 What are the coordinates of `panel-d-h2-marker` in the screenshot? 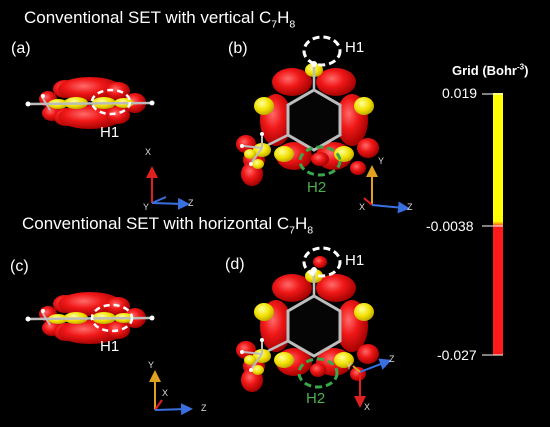 It's located at (318, 373).